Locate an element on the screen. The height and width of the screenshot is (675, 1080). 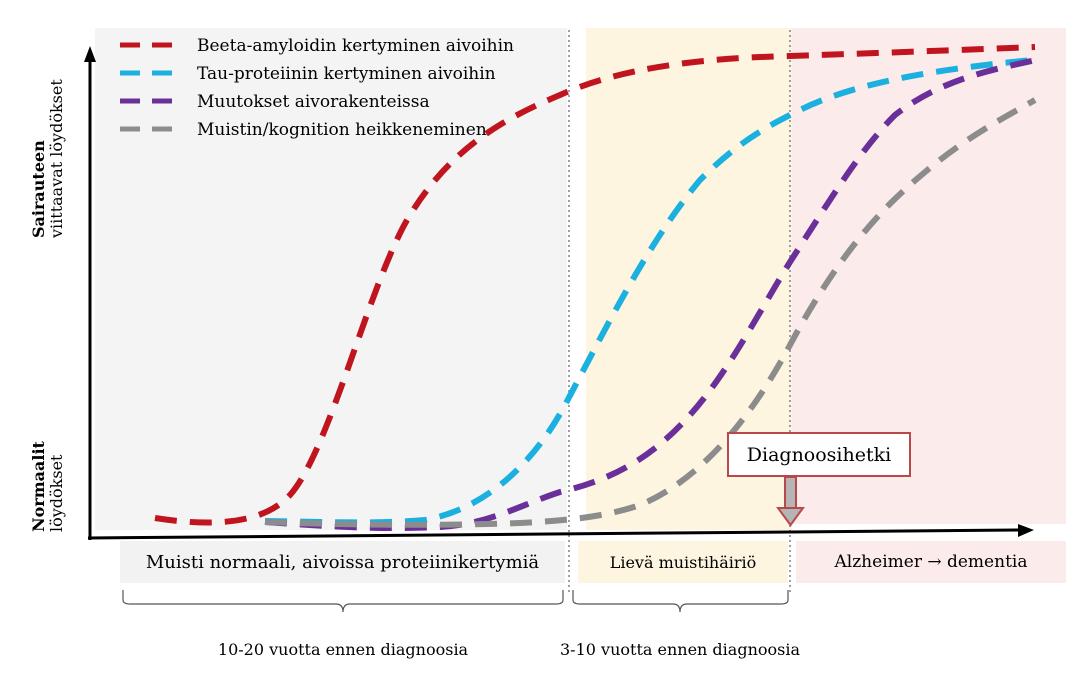
diagnosis-label-box: Diagnoosihetki is located at coordinates (819, 454).